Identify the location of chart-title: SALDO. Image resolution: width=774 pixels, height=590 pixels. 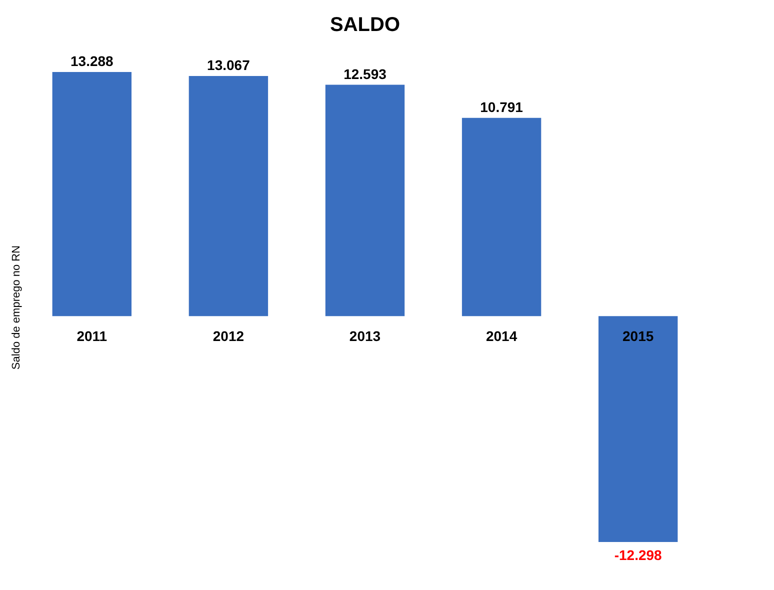
(365, 25).